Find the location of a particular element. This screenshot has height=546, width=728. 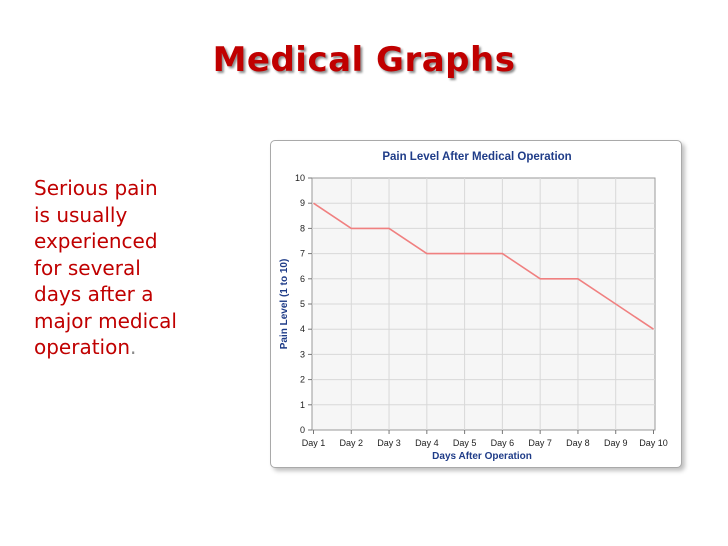

body-line: is usually is located at coordinates (81, 214).